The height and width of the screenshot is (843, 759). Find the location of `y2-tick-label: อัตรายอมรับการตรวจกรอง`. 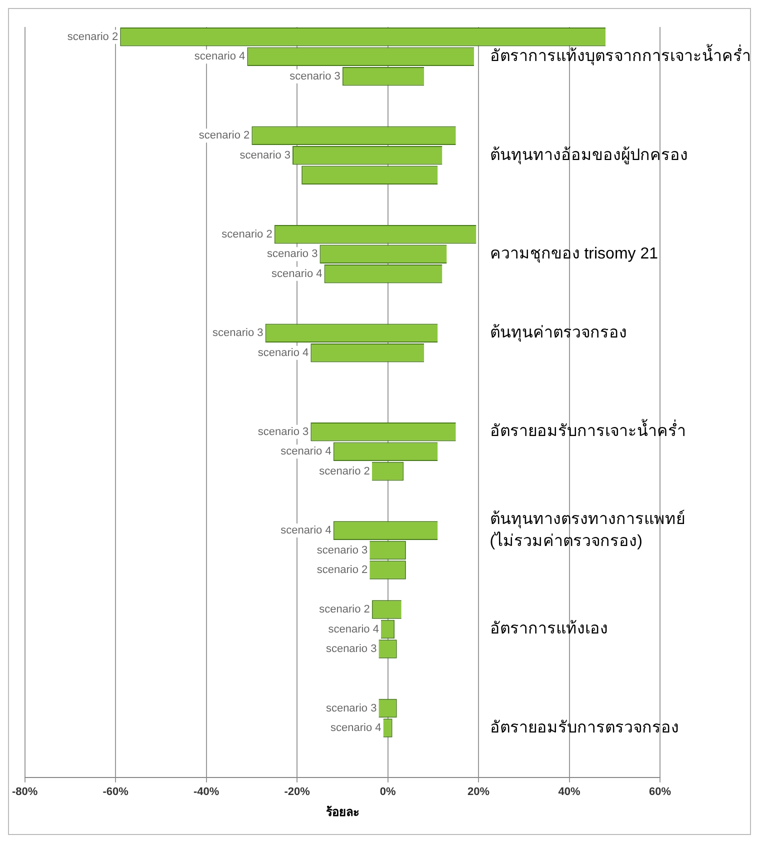

y2-tick-label: อัตรายอมรับการตรวจกรอง is located at coordinates (584, 727).